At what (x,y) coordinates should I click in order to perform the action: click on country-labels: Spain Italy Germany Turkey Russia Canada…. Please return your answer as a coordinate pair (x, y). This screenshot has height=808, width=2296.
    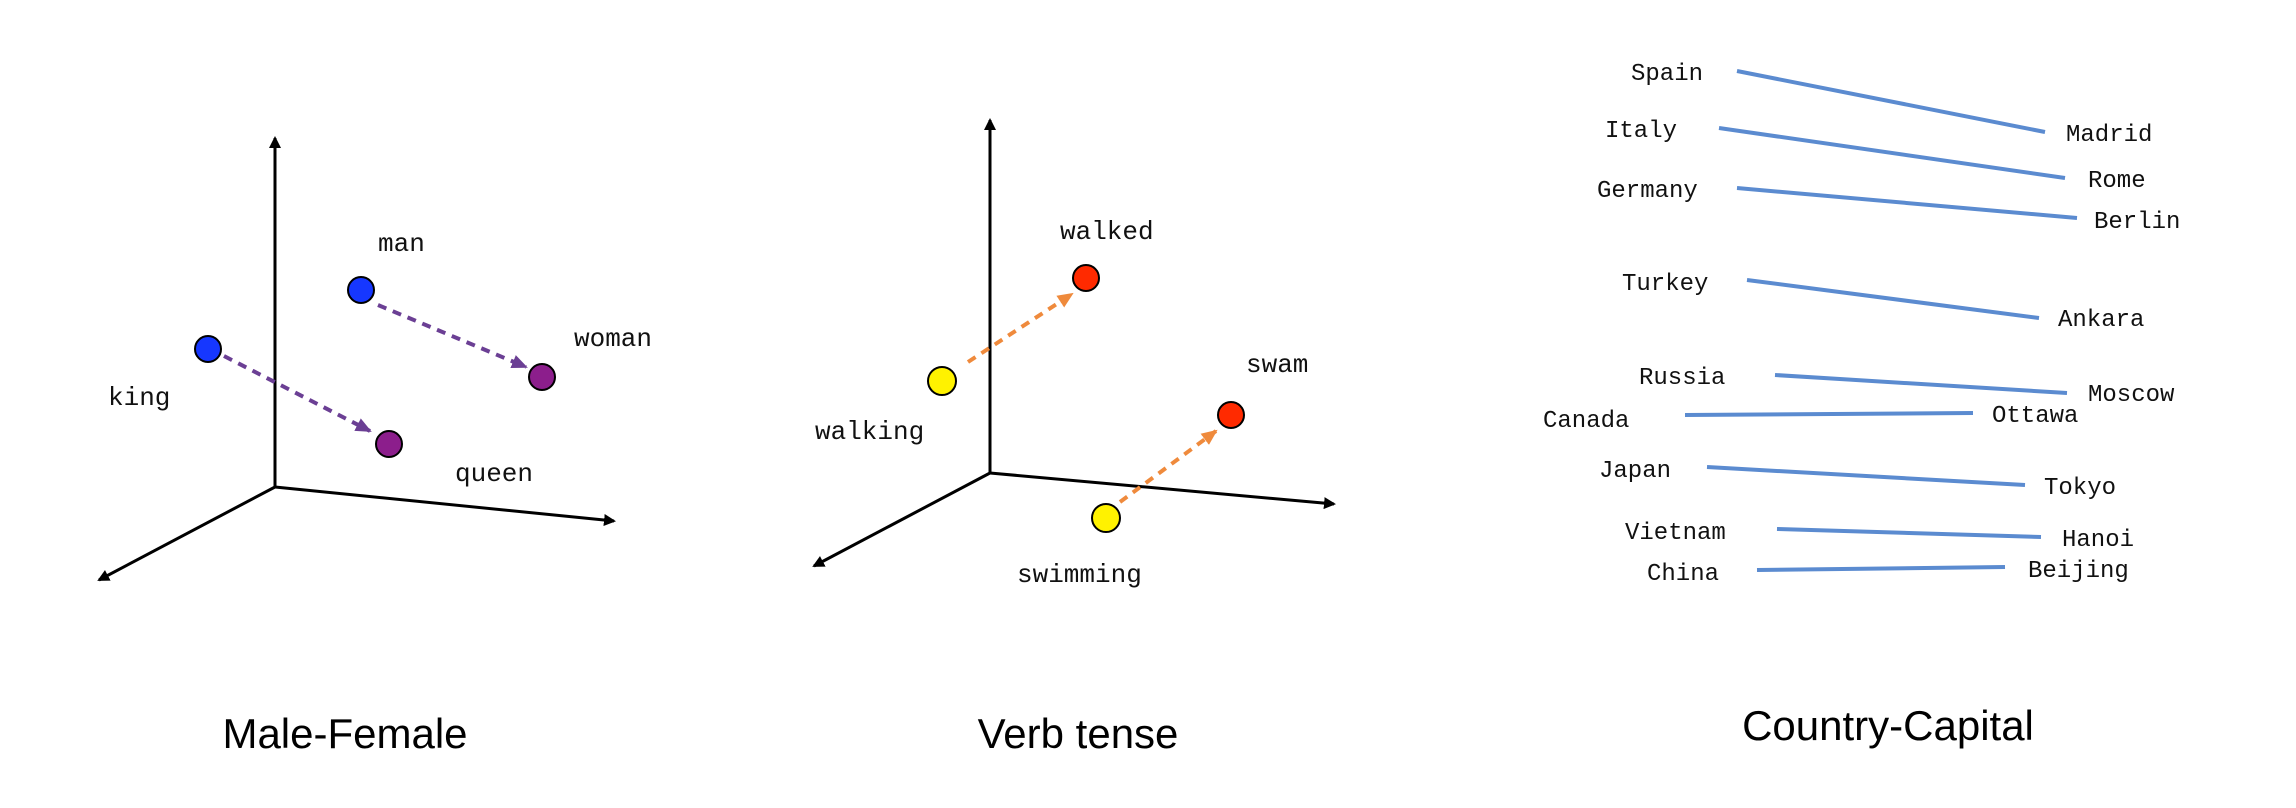
    Looking at the image, I should click on (1634, 324).